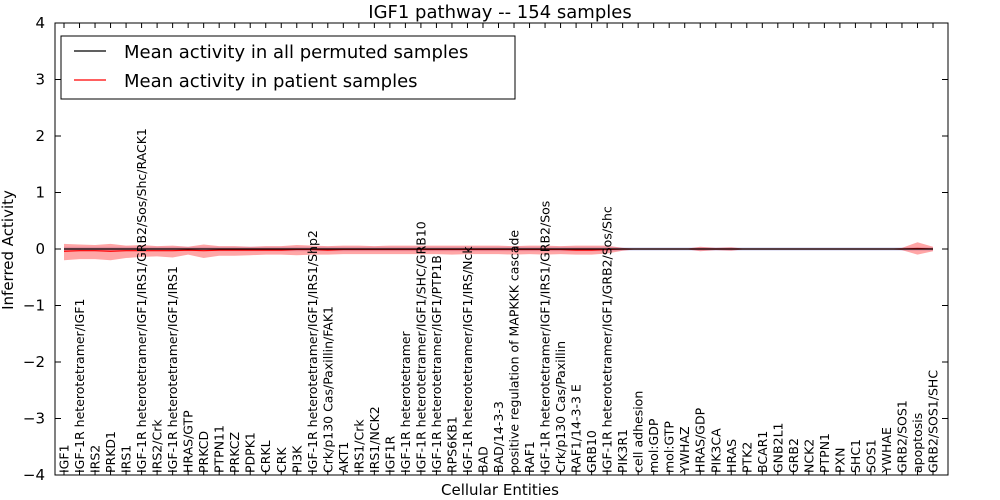  What do you see at coordinates (870, 456) in the screenshot?
I see `x-tick-label: SOS1` at bounding box center [870, 456].